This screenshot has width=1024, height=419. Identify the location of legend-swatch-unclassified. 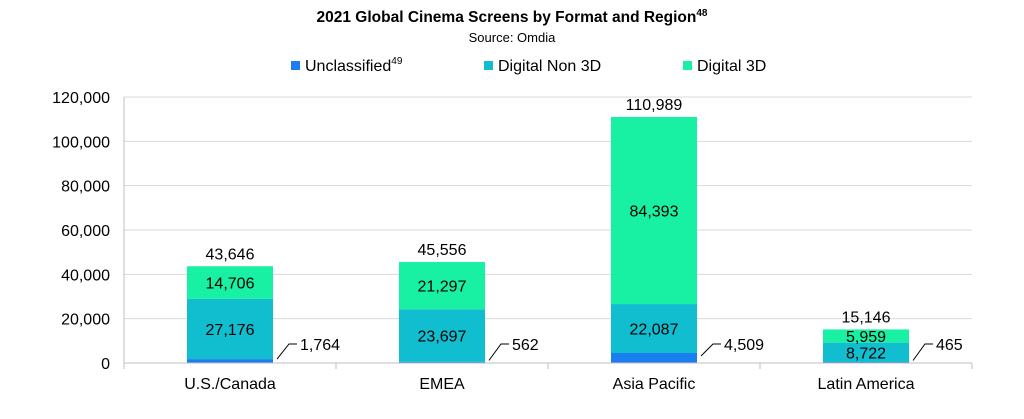
(295, 65).